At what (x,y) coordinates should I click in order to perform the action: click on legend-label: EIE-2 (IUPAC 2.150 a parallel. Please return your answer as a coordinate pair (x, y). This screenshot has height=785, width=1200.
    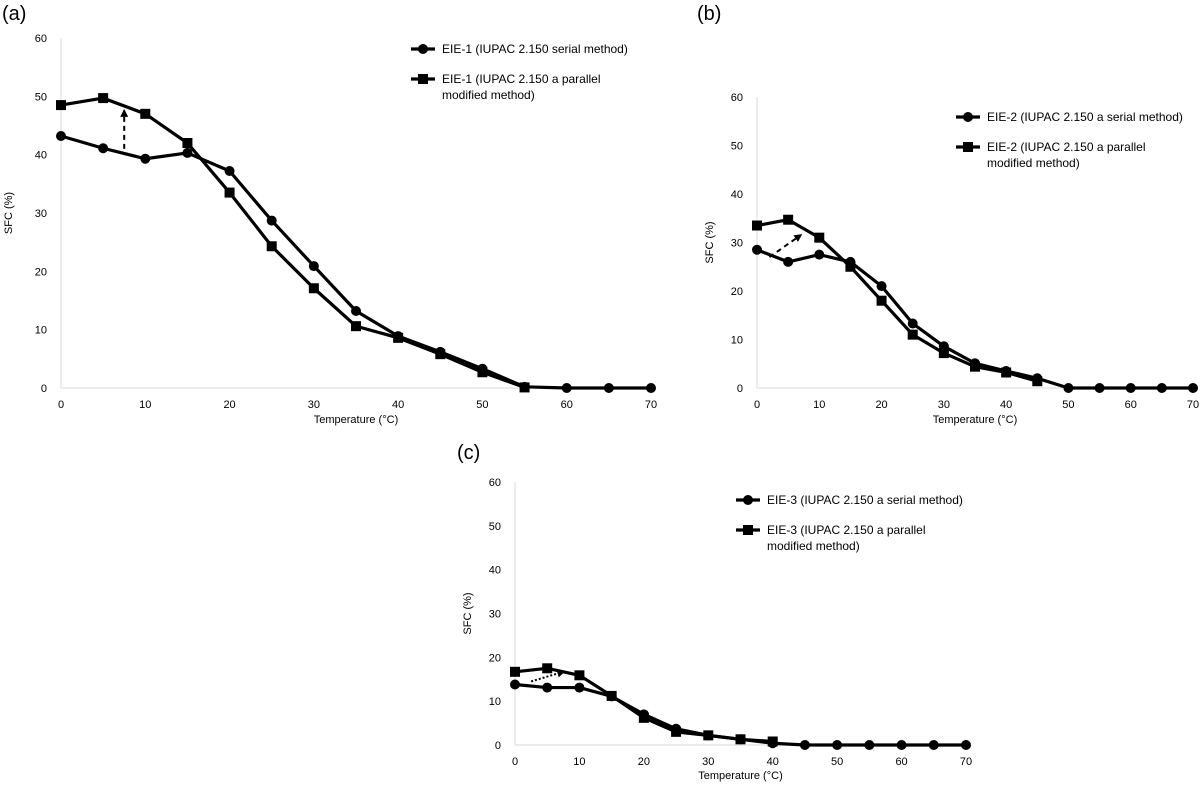
    Looking at the image, I should click on (1066, 147).